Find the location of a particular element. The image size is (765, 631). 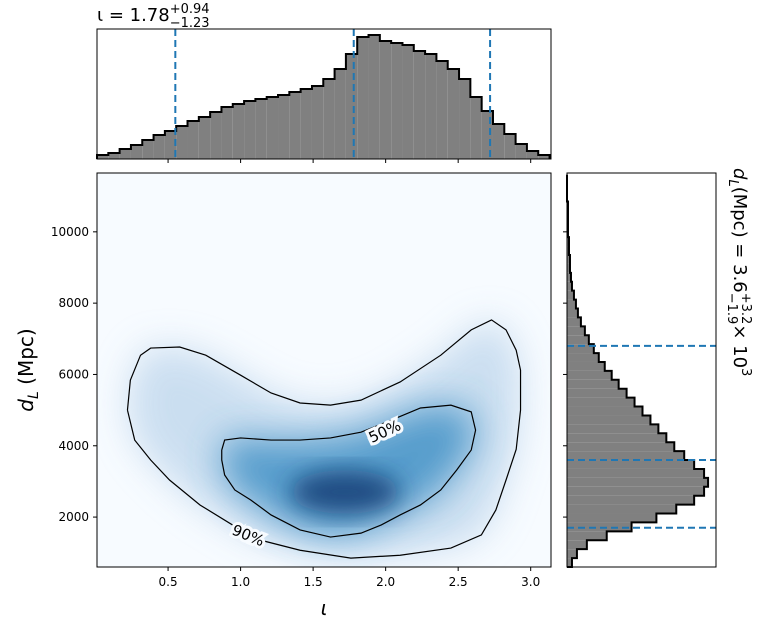

title-part: d is located at coordinates (739, 174).